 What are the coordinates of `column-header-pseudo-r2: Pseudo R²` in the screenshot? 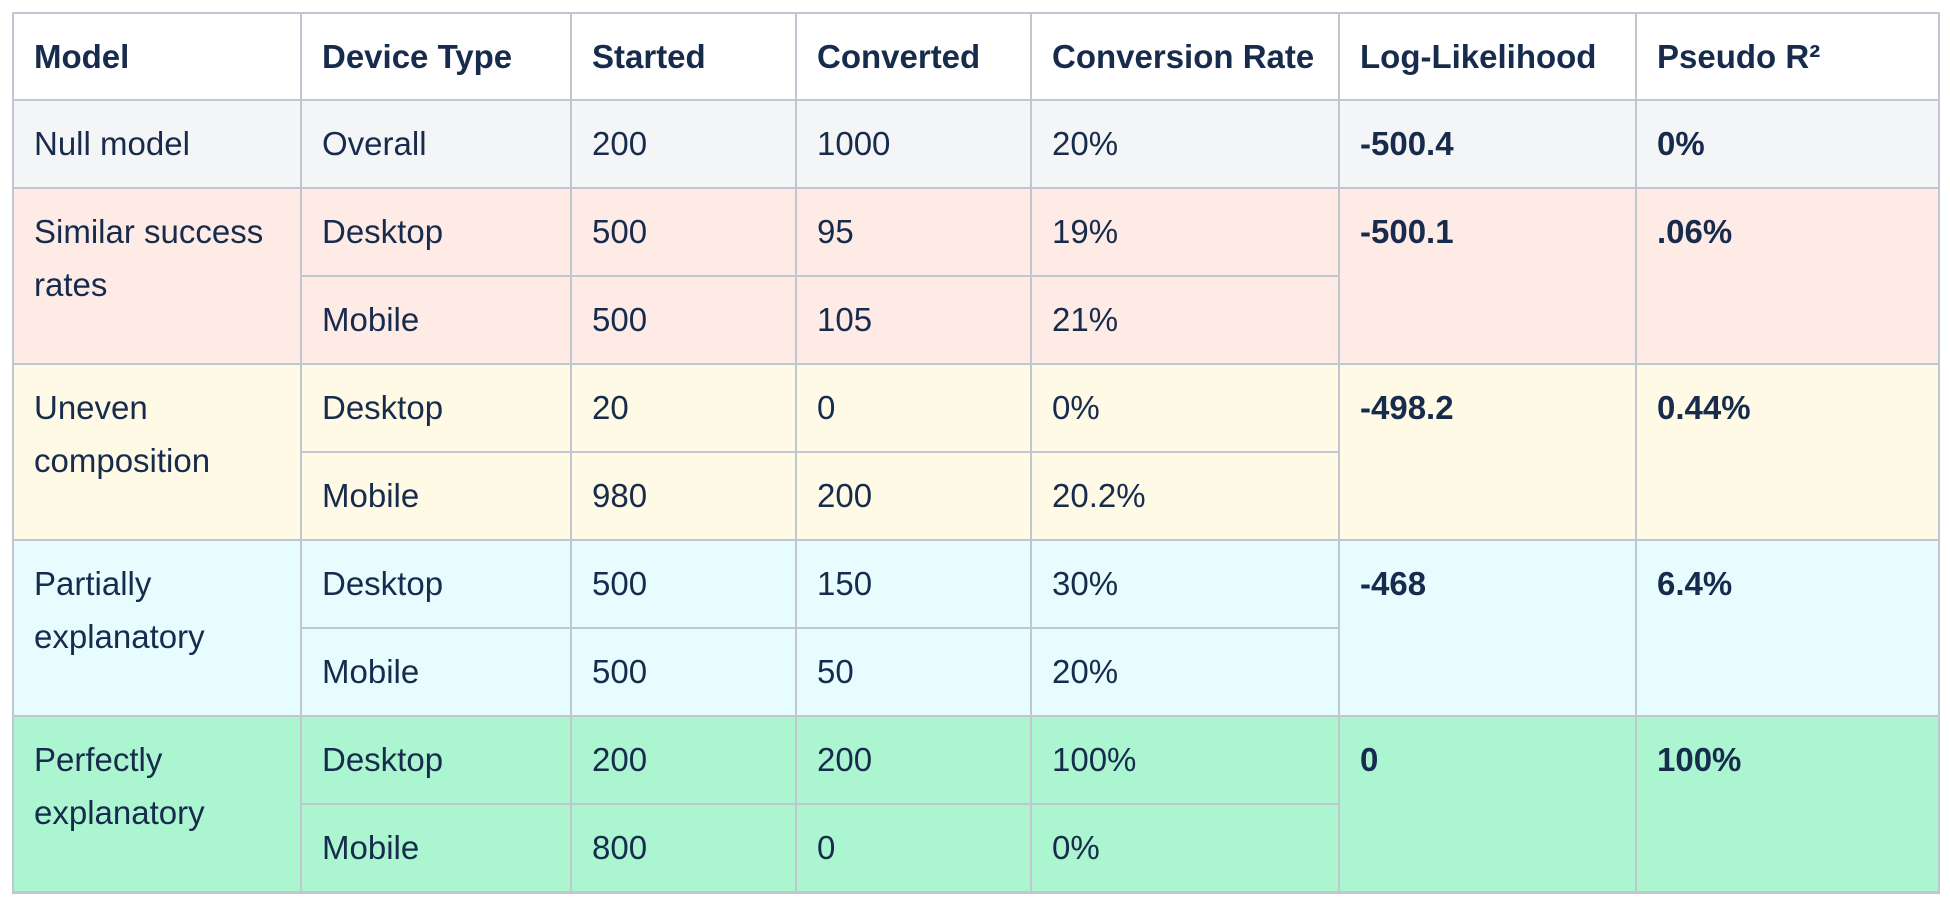 It's located at (1787, 56).